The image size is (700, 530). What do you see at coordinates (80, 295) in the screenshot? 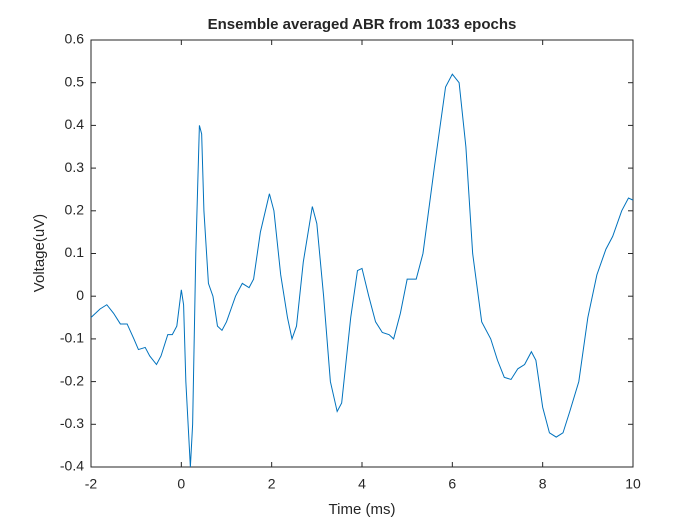
I see `y-tick-label: 0` at bounding box center [80, 295].